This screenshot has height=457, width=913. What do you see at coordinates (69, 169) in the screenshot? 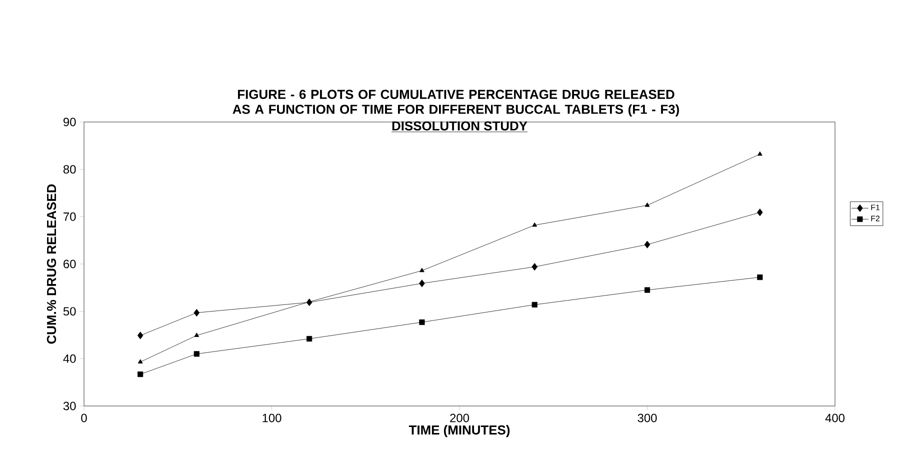
I see `y-tick-label: 80` at bounding box center [69, 169].